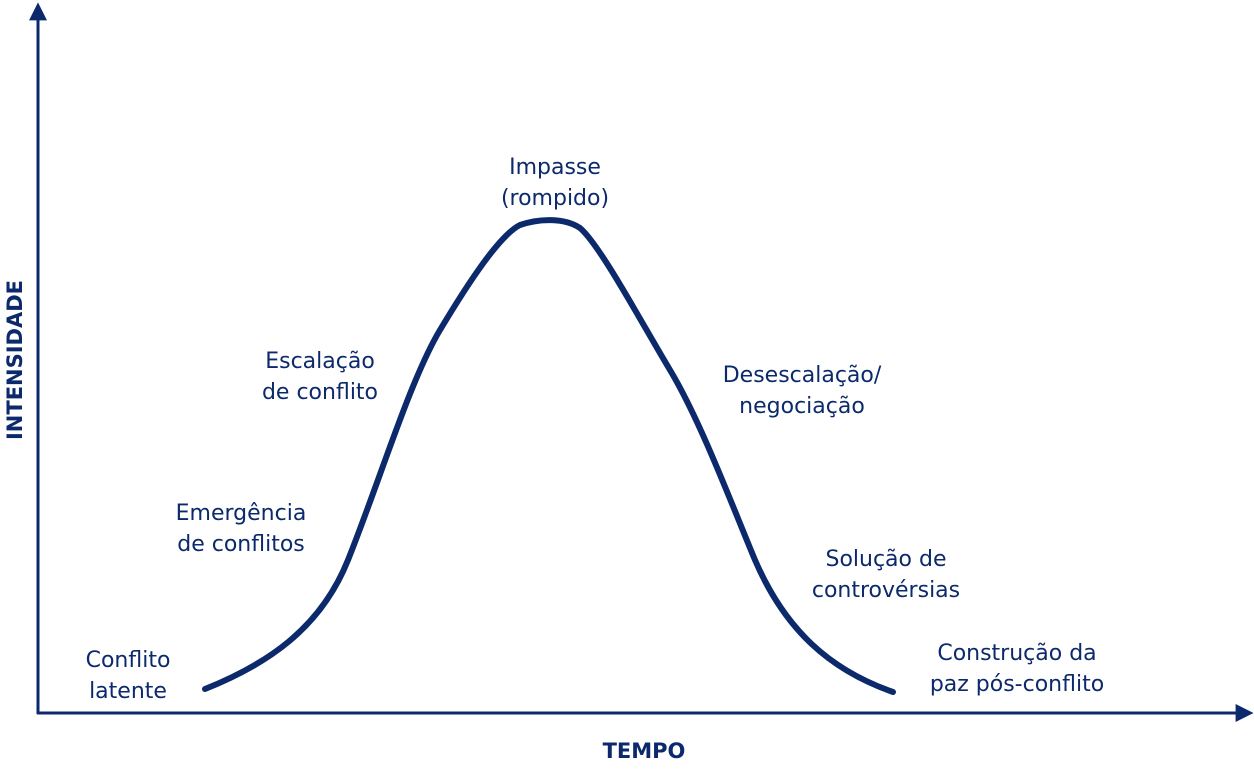 This screenshot has height=777, width=1254. I want to click on stage-label: Conflito latente, so click(128, 676).